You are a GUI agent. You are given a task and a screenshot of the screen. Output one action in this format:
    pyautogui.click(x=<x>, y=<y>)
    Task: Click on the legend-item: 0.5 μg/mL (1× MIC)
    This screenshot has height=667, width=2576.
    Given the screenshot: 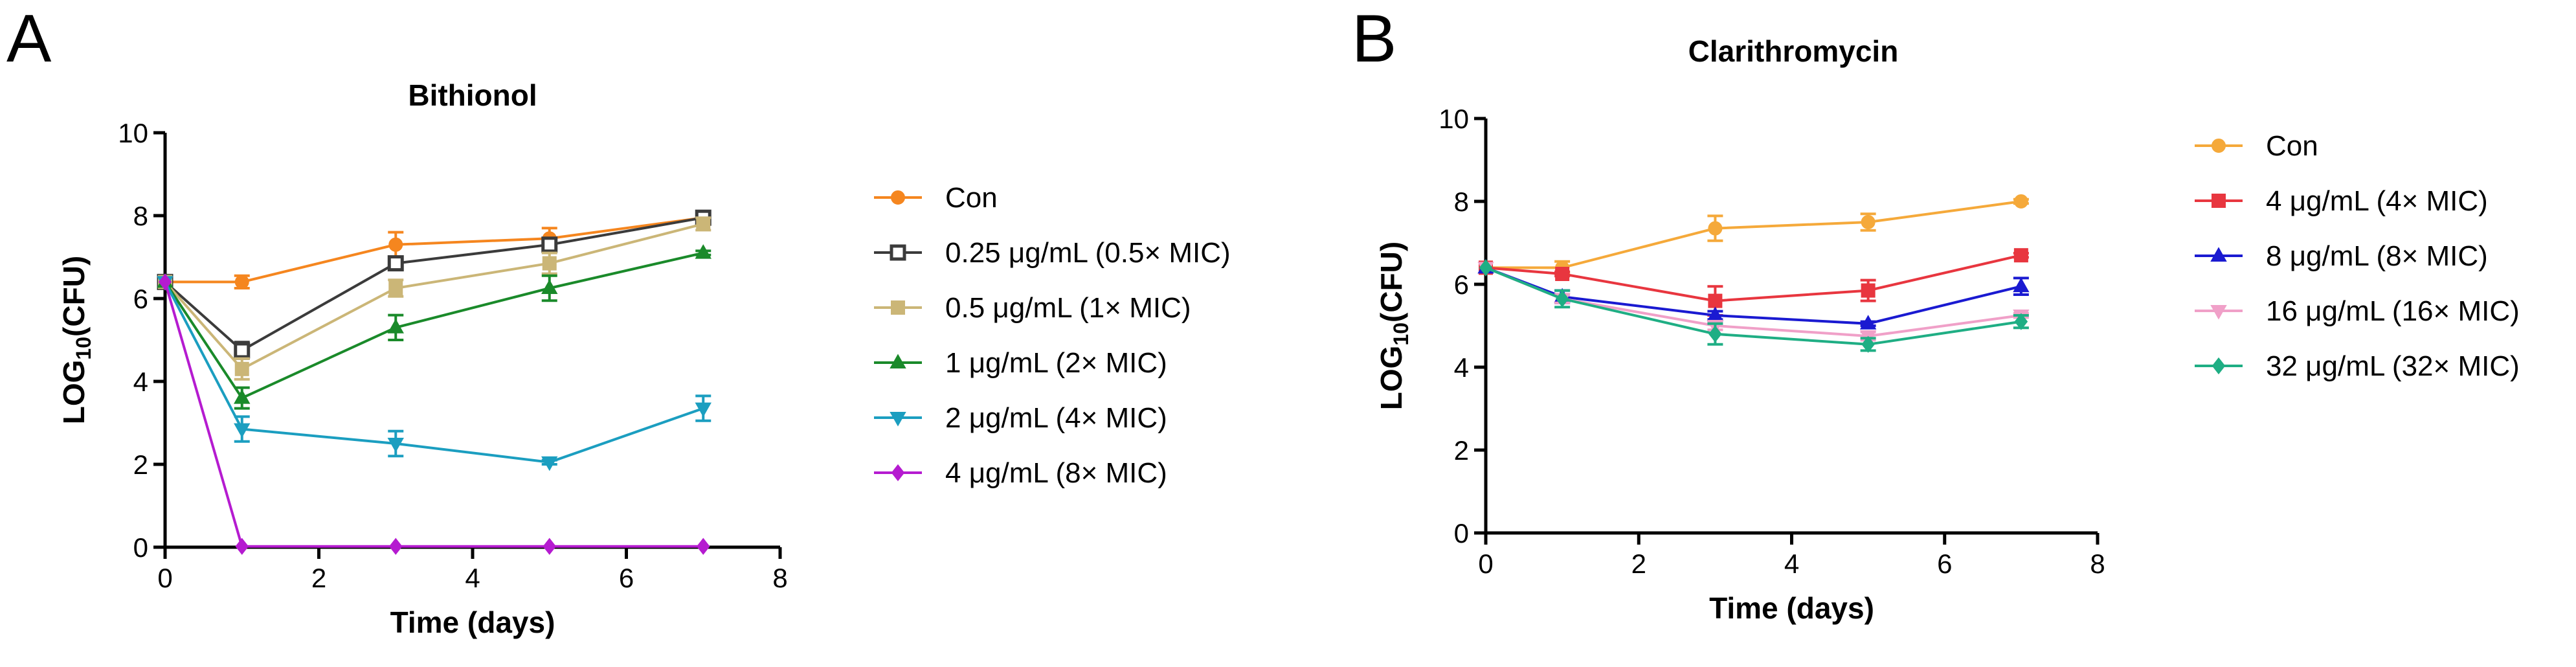 What is the action you would take?
    pyautogui.click(x=1032, y=308)
    